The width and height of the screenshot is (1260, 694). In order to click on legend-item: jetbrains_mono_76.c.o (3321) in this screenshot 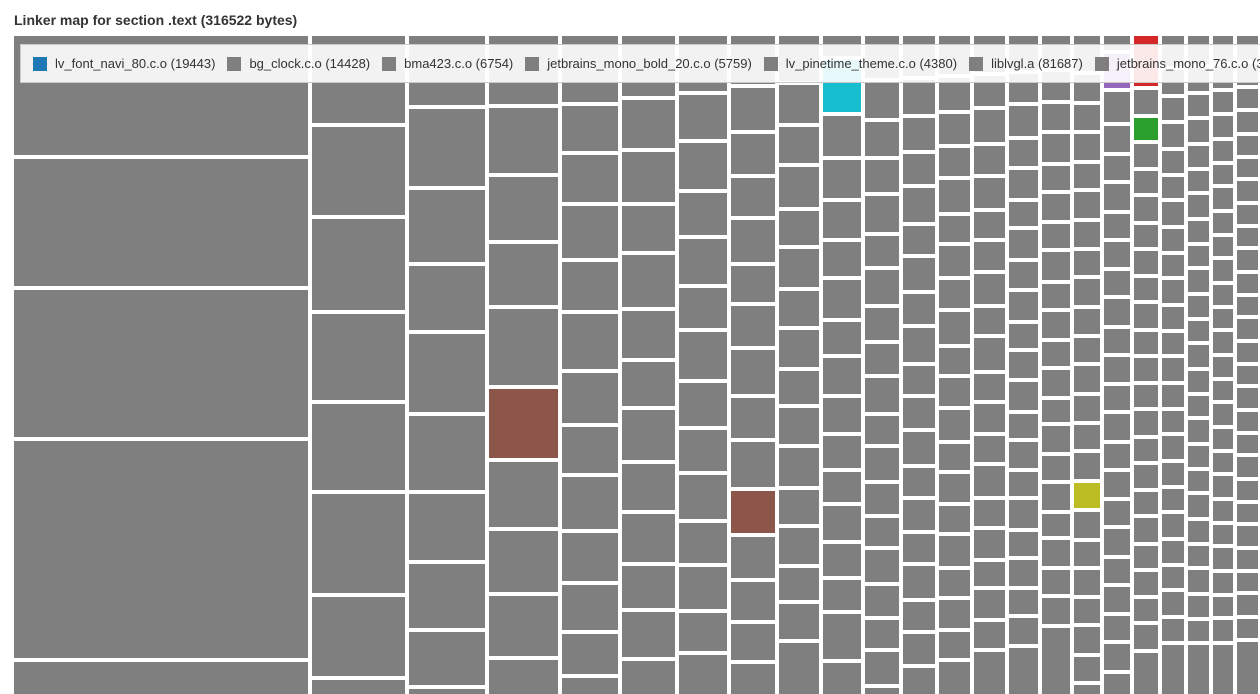, I will do `click(1177, 63)`.